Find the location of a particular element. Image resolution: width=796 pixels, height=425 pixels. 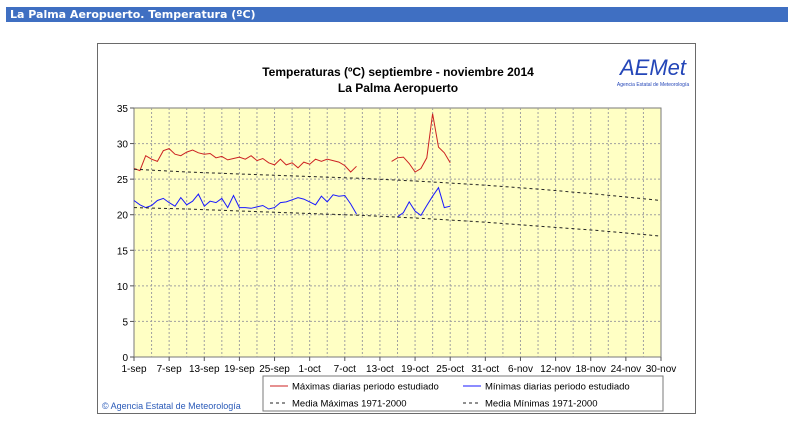

legend-entry-4: Media Mínimas 1971-2000 is located at coordinates (530, 404).